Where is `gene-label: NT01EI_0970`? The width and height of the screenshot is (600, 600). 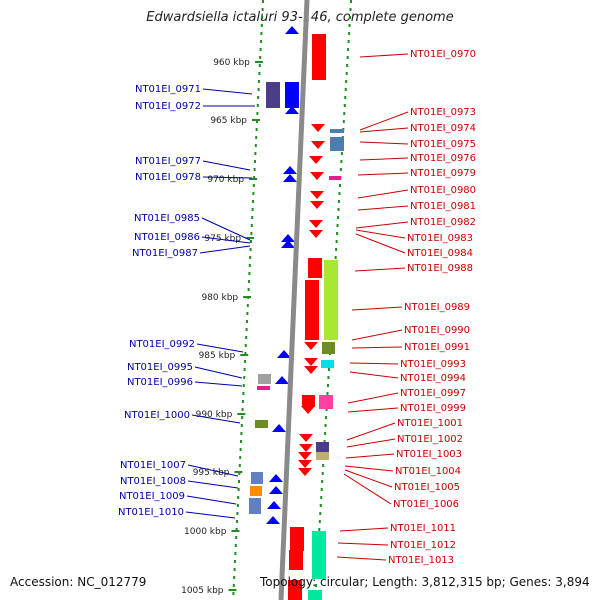
gene-label: NT01EI_0970 is located at coordinates (443, 54).